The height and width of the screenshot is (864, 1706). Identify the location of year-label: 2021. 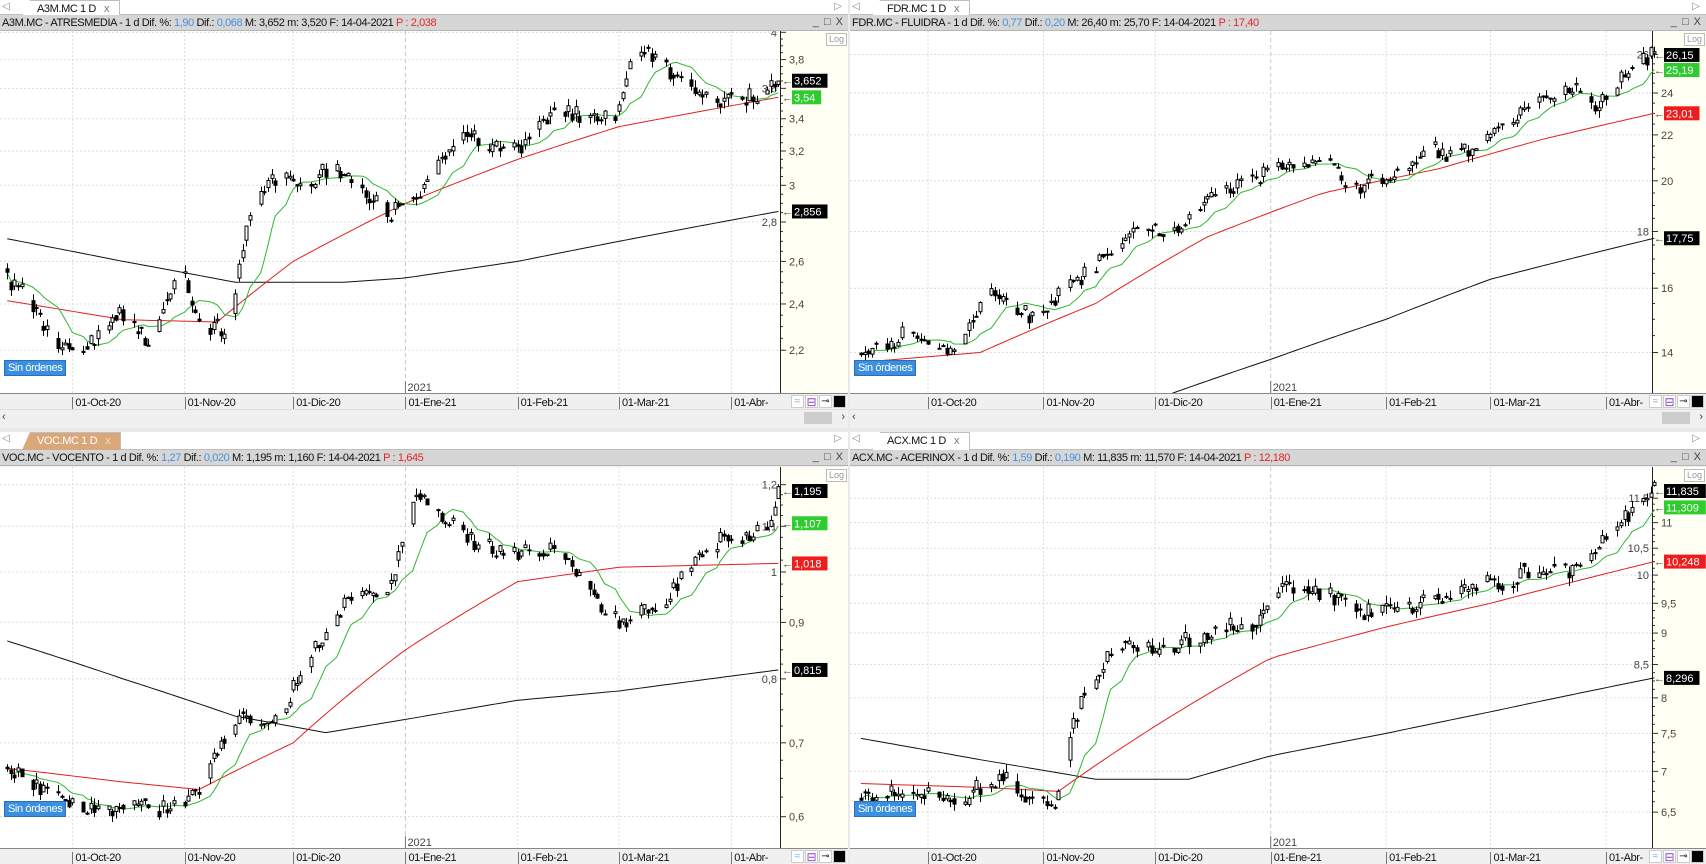
(1285, 387).